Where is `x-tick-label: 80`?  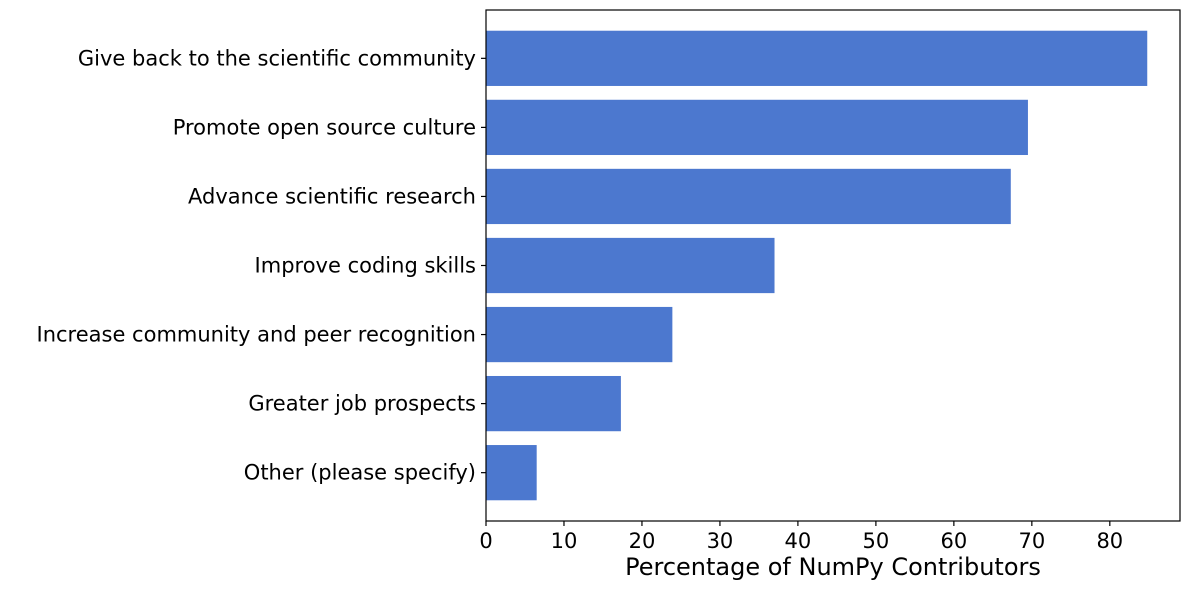
x-tick-label: 80 is located at coordinates (1109, 541).